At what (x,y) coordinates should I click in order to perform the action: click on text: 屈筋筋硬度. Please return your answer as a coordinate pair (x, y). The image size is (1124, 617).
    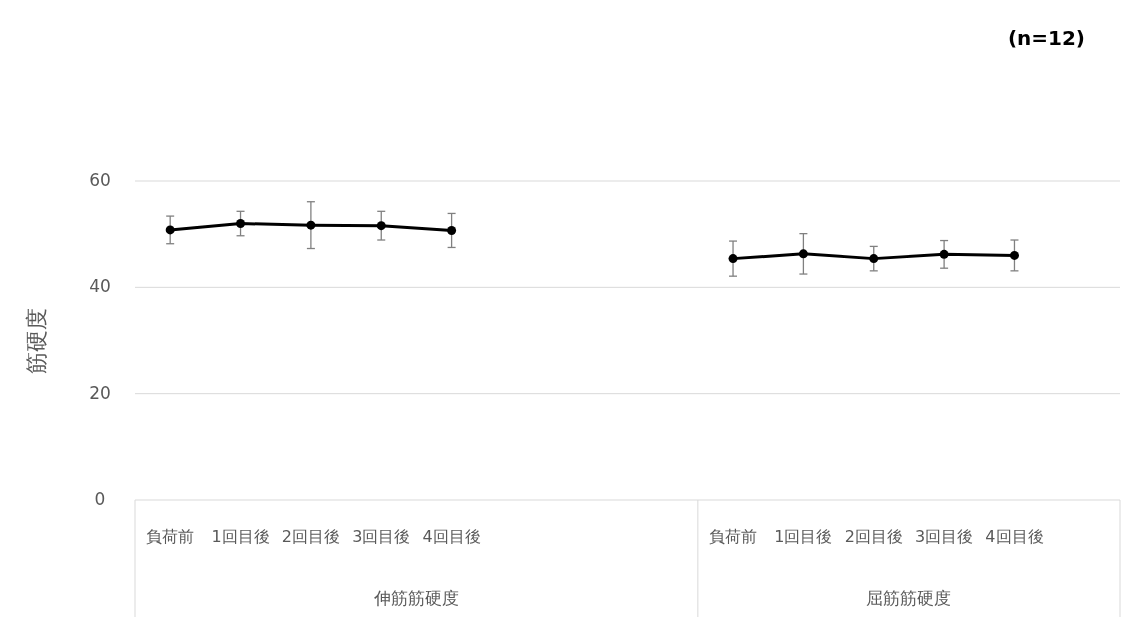
    Looking at the image, I should click on (909, 598).